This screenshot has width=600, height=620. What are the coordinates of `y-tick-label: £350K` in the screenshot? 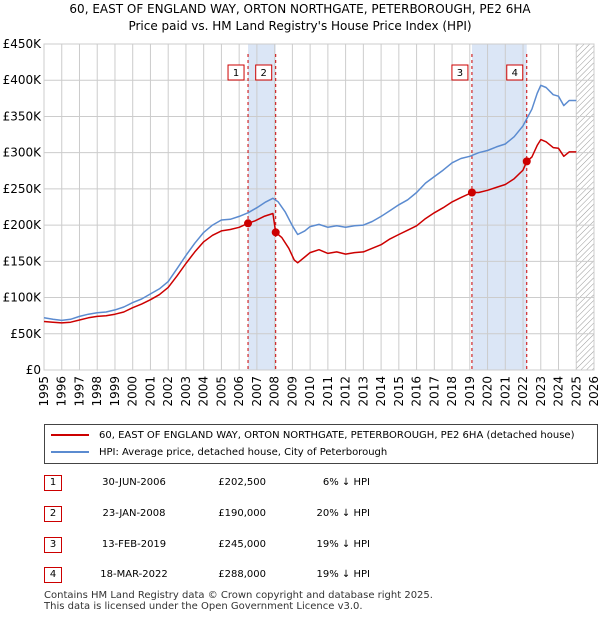 It's located at (23, 116).